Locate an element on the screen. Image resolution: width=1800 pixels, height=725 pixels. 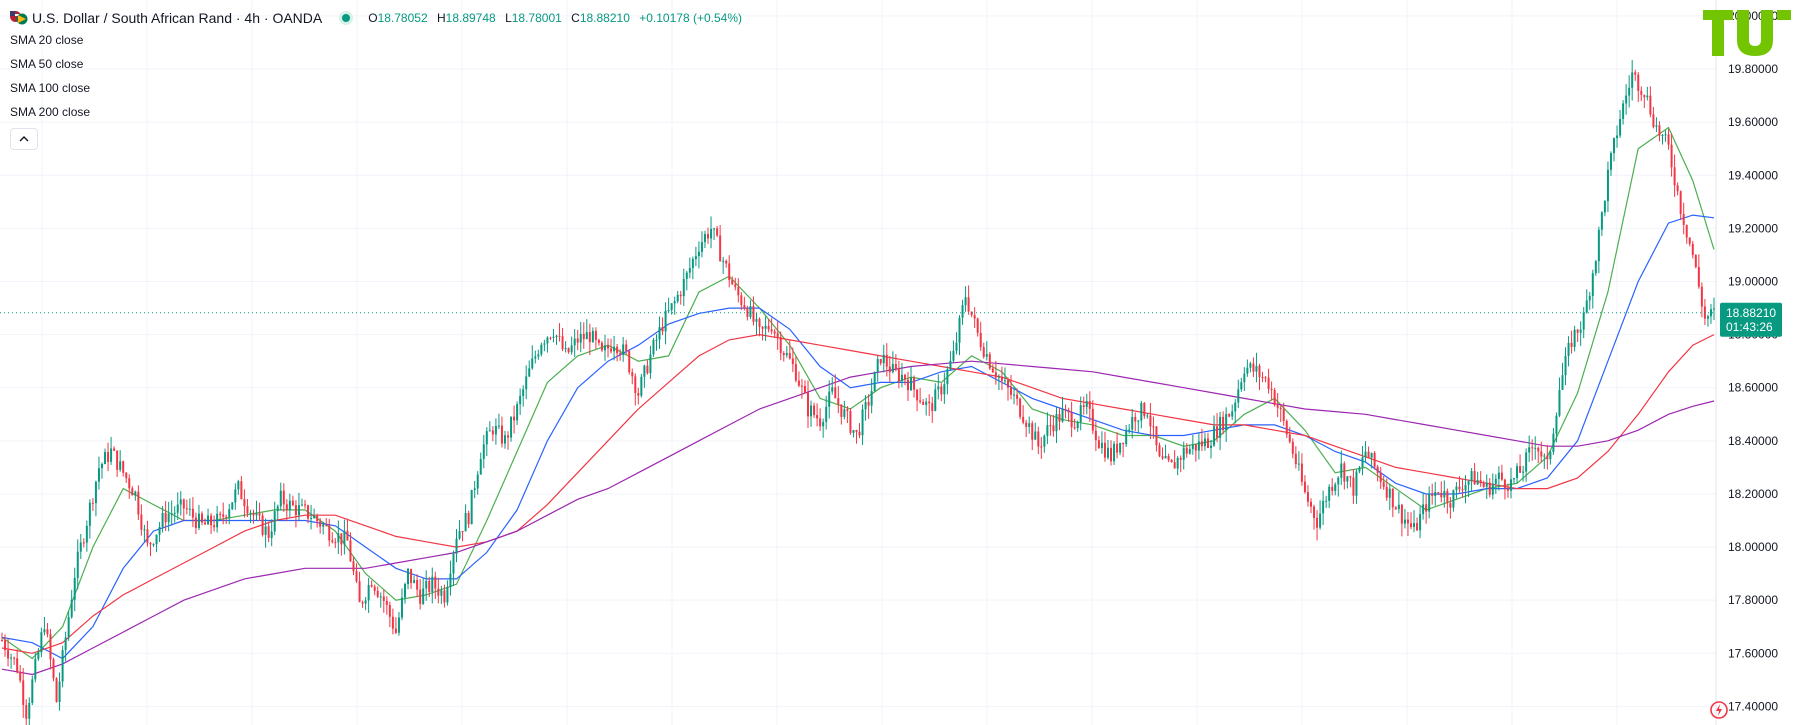
collapse-legend-button is located at coordinates (24, 139).